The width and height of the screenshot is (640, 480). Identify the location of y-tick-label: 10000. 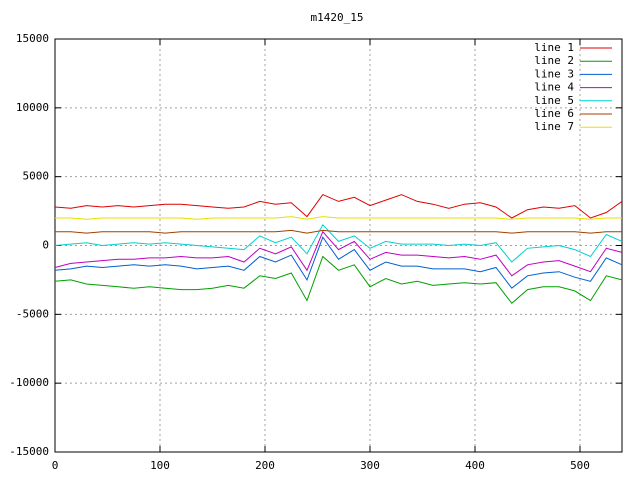
(32, 107).